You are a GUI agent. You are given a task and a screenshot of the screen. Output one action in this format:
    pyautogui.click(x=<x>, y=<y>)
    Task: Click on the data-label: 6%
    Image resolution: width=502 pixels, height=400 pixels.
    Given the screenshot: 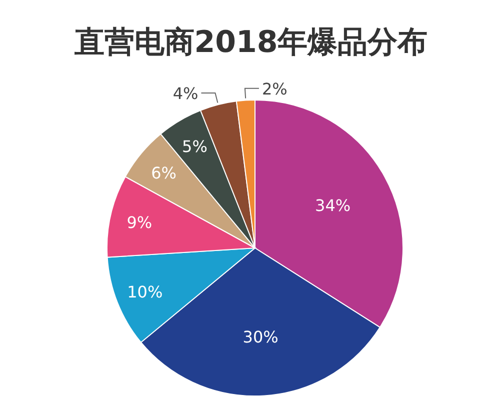 What is the action you would take?
    pyautogui.click(x=163, y=173)
    